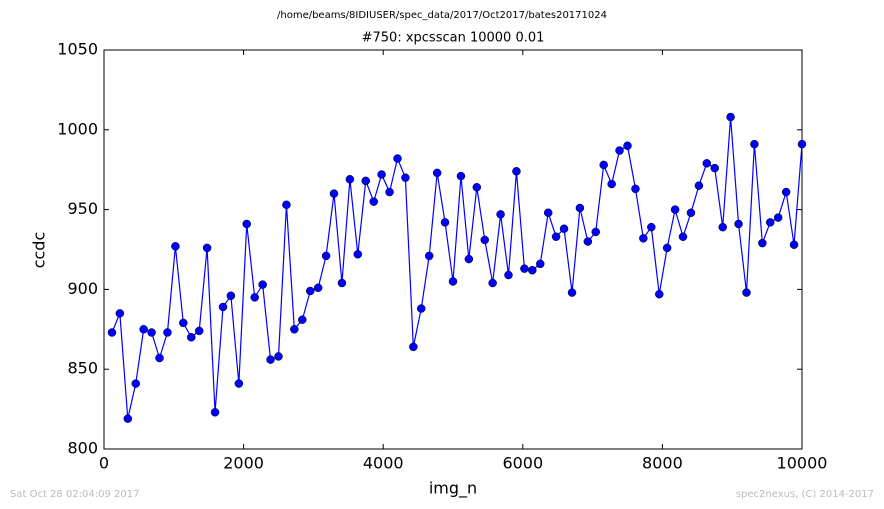  I want to click on footer-right: spec2nexus, (C) 2014-2017, so click(805, 494).